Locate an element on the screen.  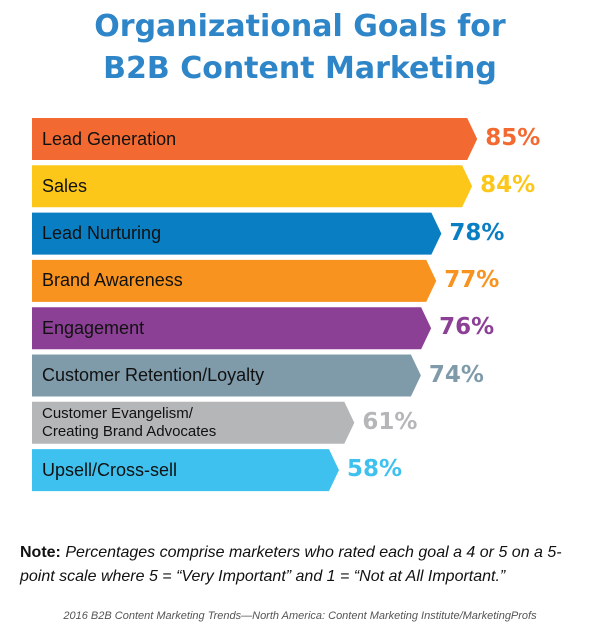
bar-label-4: Engagement is located at coordinates (93, 327).